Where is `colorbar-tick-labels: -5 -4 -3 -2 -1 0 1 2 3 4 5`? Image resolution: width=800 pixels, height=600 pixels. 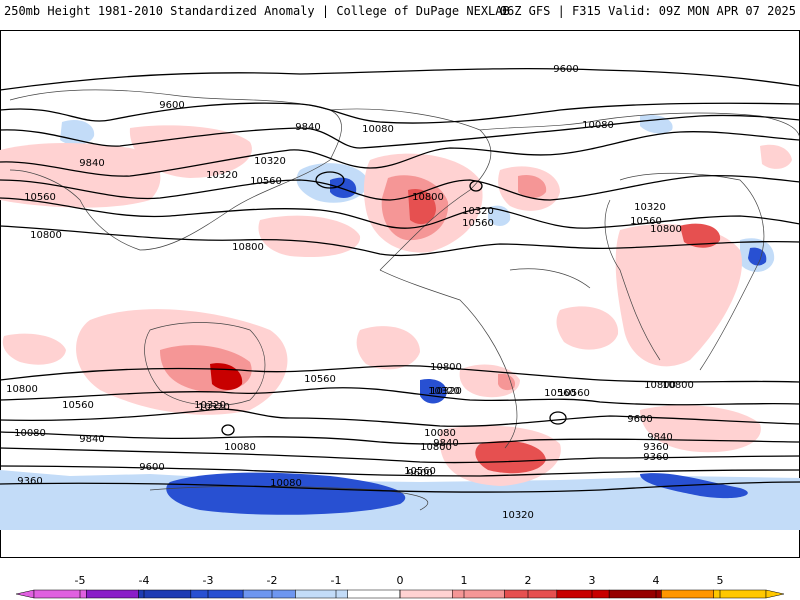
colorbar-tick-labels: -5 -4 -3 -2 -1 0 1 2 3 4 5 is located at coordinates (399, 586).